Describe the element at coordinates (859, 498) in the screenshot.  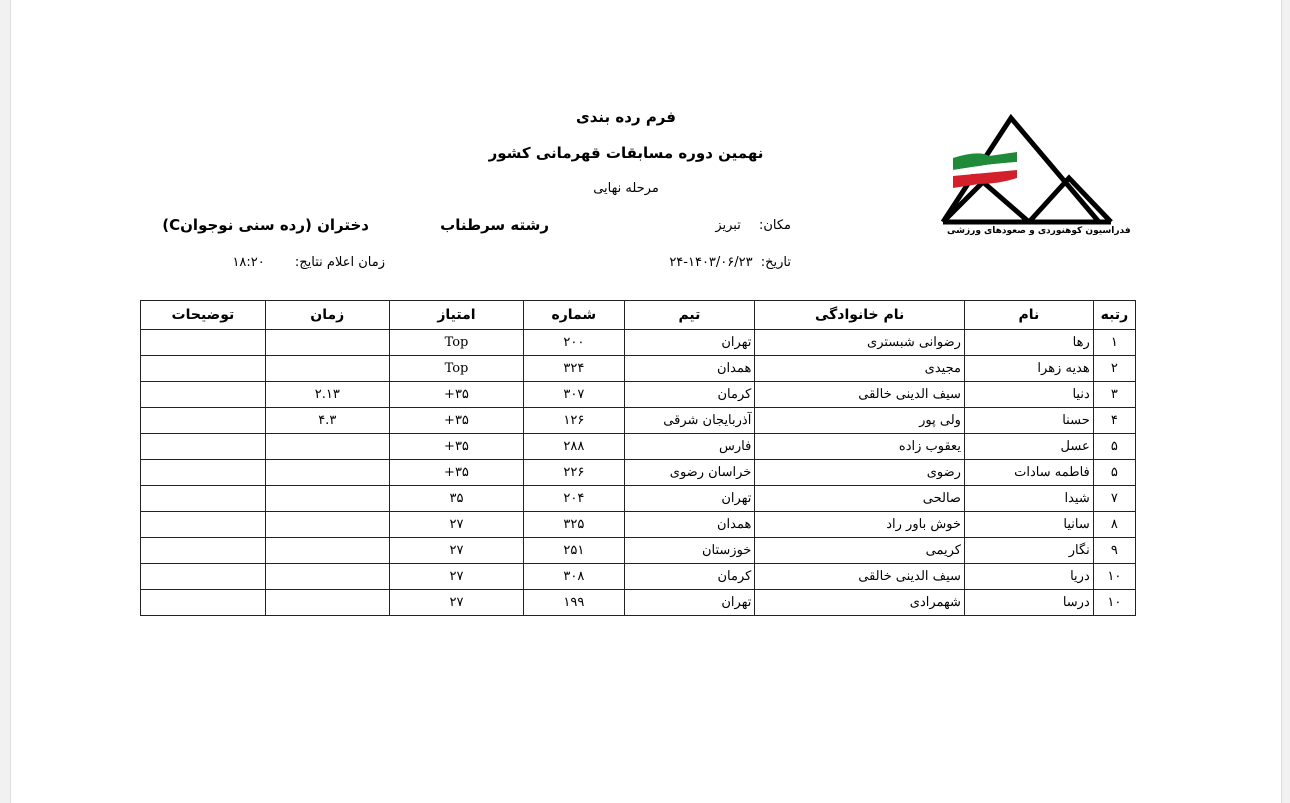
I see `cell-last-name: صالحی` at that location.